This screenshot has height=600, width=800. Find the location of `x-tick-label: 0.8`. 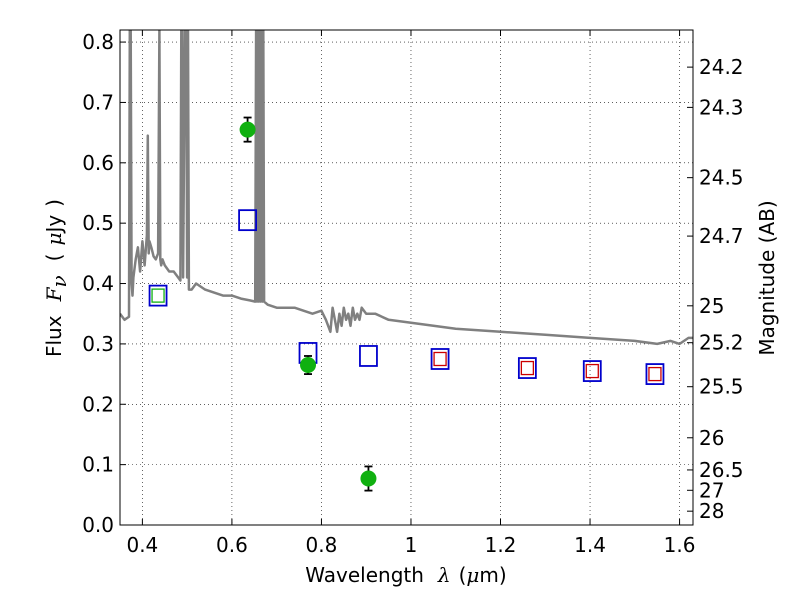

x-tick-label: 0.8 is located at coordinates (322, 545).